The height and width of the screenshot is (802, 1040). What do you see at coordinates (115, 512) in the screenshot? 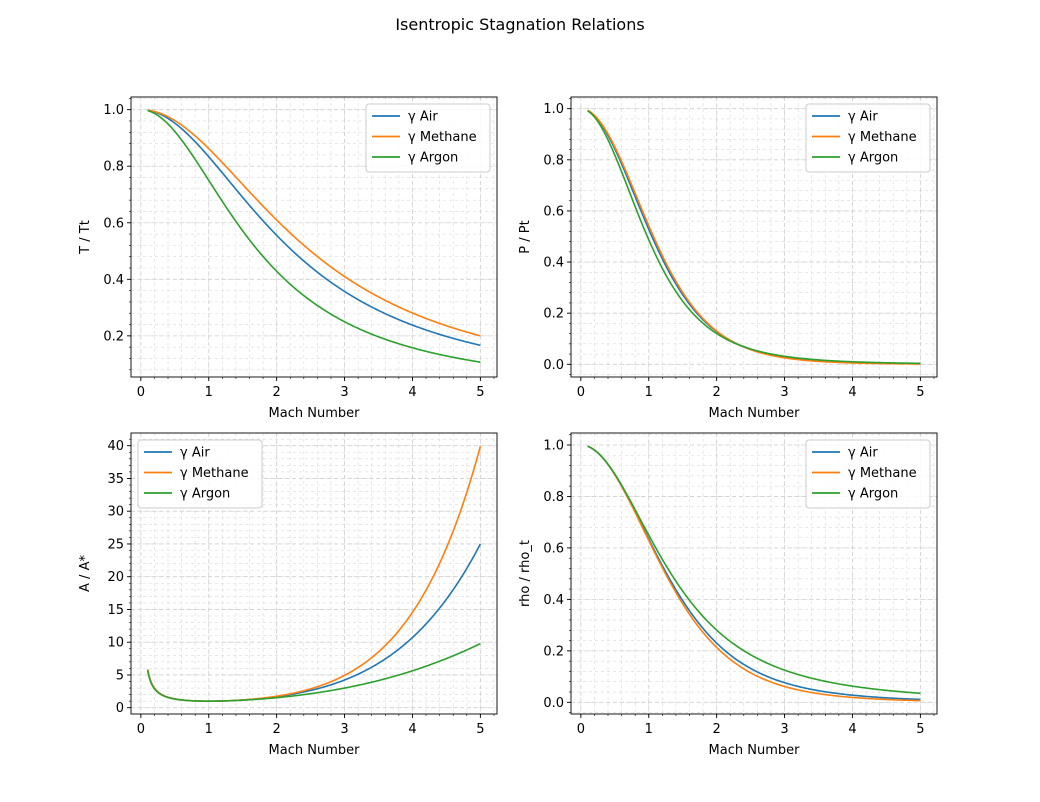
I see `y-tick-label: 30` at bounding box center [115, 512].